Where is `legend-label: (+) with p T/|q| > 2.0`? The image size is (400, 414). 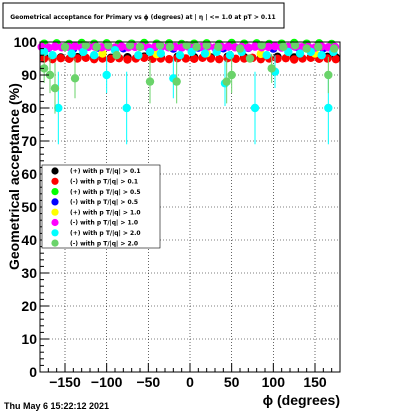
legend-label: (+) with p T/|q| > 2.0 is located at coordinates (105, 233).